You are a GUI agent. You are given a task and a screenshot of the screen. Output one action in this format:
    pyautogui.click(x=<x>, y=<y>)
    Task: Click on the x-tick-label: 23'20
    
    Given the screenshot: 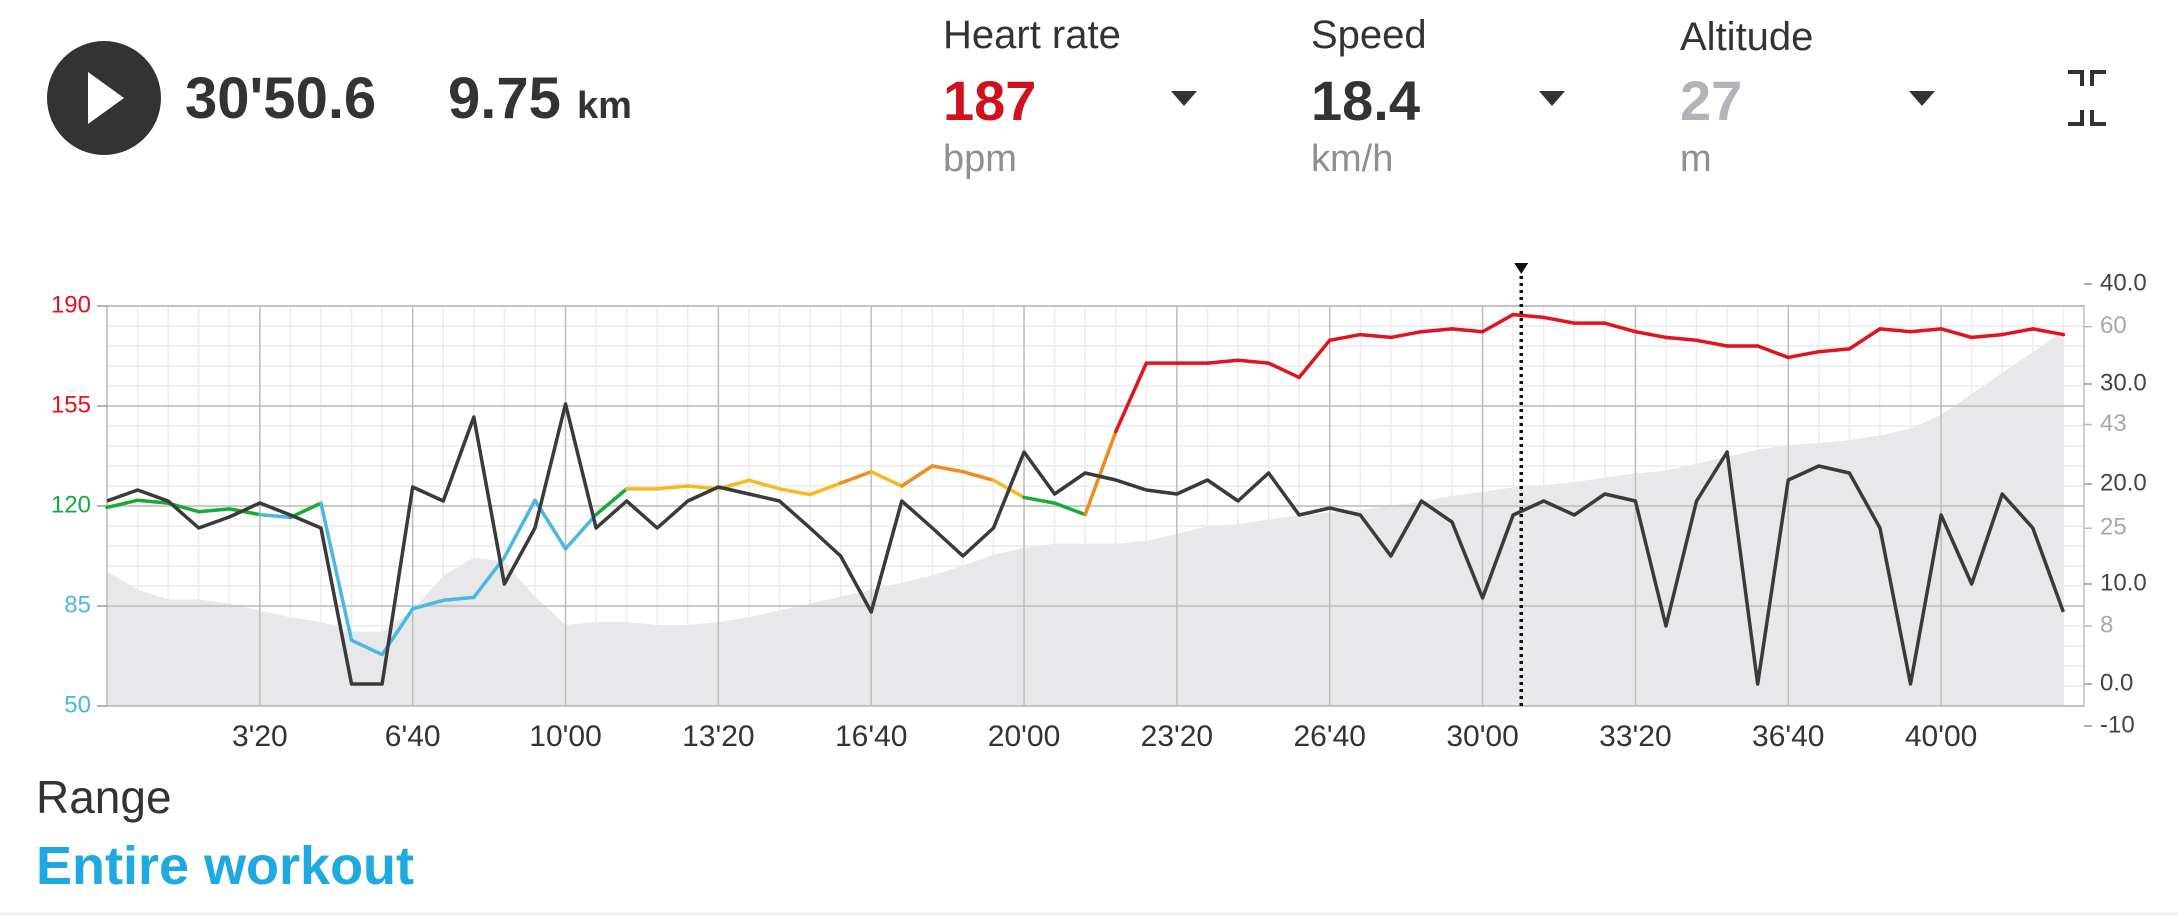 What is the action you would take?
    pyautogui.click(x=1177, y=736)
    